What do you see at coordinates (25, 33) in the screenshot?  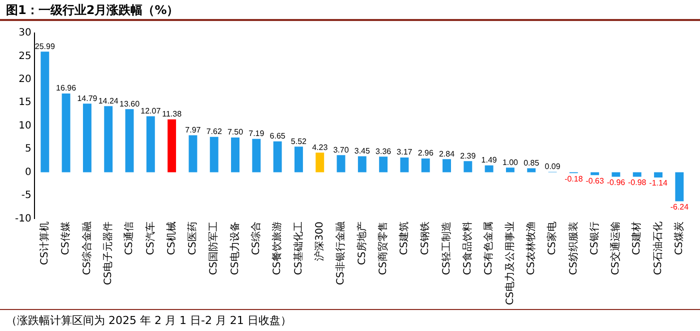 I see `y-tick-label: 30` at bounding box center [25, 33].